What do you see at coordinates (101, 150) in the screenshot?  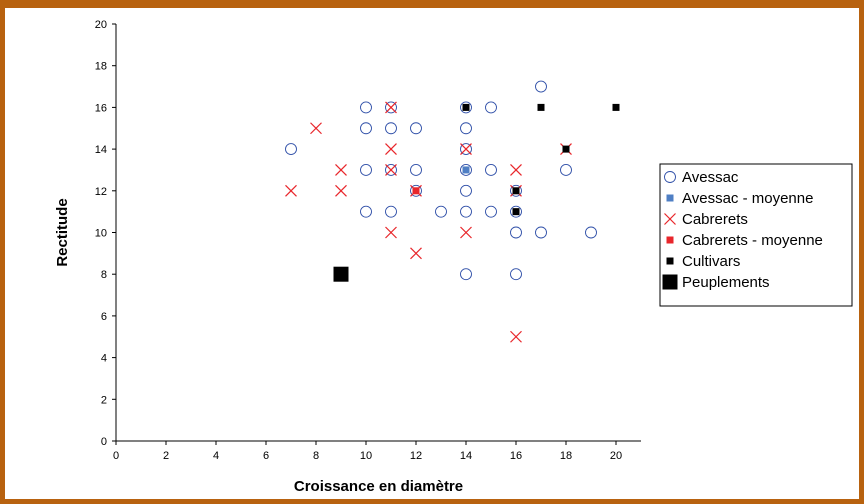 I see `y-tick-label: 14` at bounding box center [101, 150].